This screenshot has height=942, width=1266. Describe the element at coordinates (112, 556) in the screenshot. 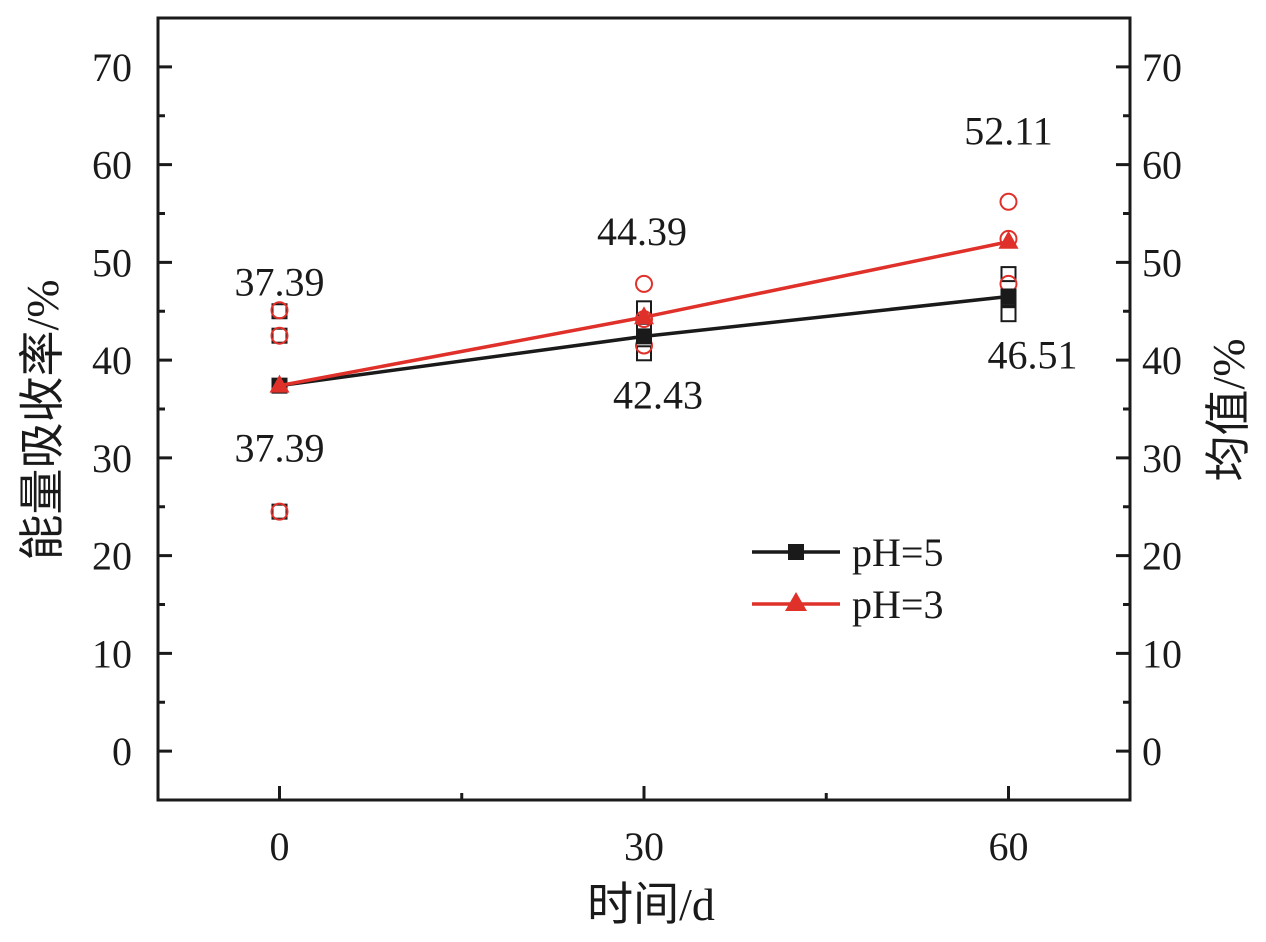

I see `y-tick-label-left: 20` at that location.